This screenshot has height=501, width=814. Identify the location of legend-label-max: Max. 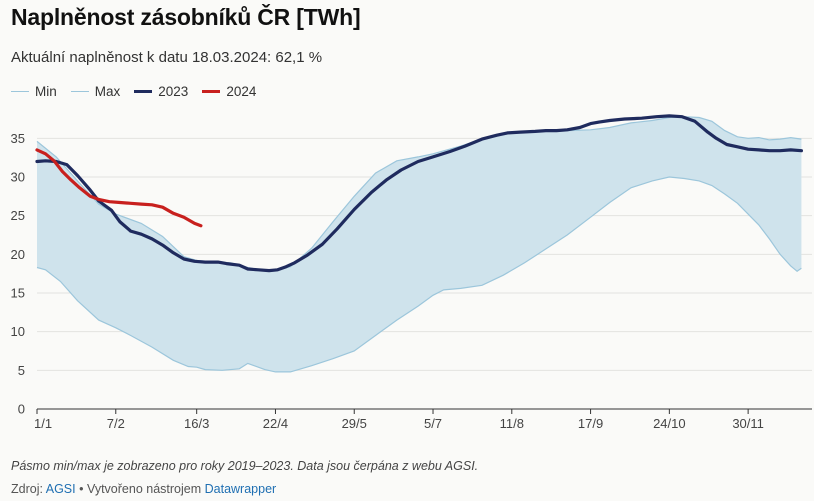
(107, 91).